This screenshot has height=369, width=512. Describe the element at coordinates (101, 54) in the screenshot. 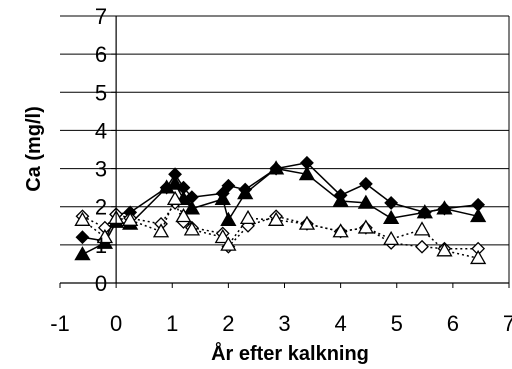

I see `y-tick-label-6: 6` at that location.